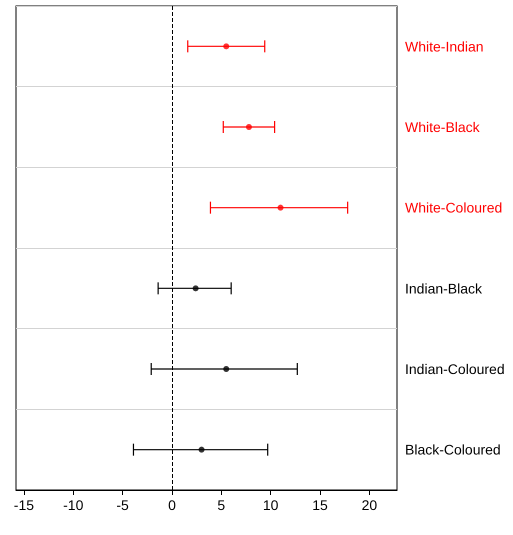 The width and height of the screenshot is (513, 535). I want to click on y-tick-label: Black-Coloured, so click(453, 450).